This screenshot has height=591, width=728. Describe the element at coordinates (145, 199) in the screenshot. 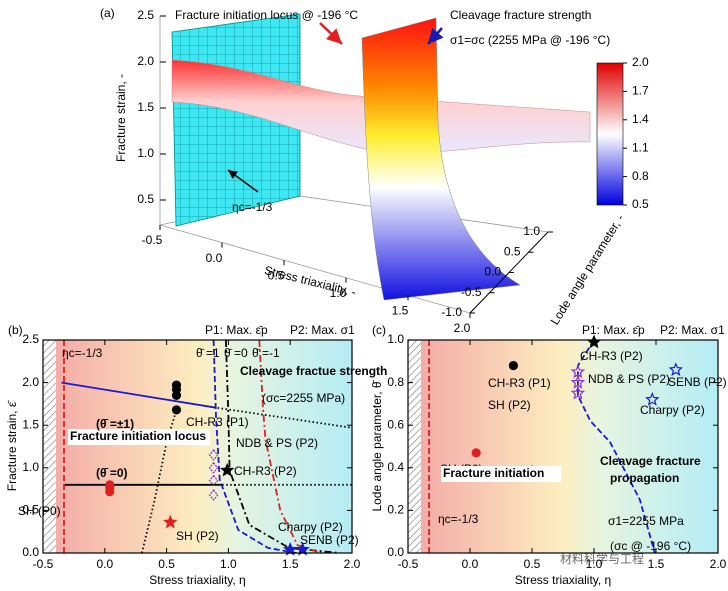

I see `z-tick-label: 0.5` at that location.